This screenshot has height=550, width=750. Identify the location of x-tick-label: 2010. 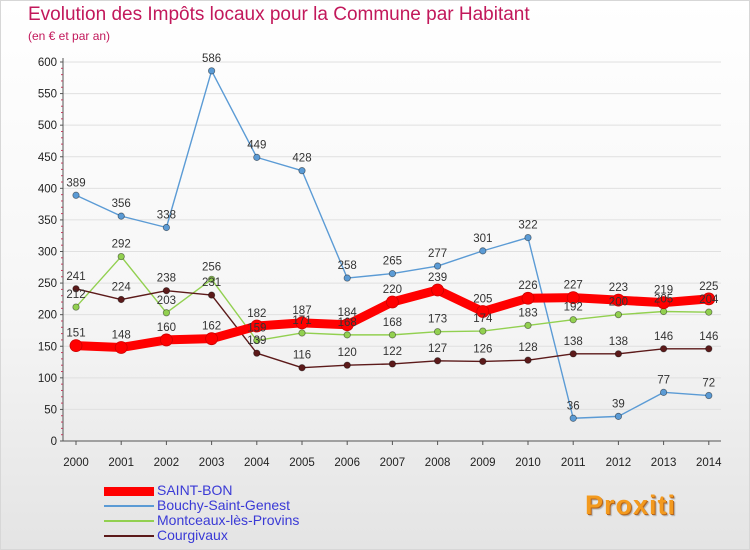
(528, 463).